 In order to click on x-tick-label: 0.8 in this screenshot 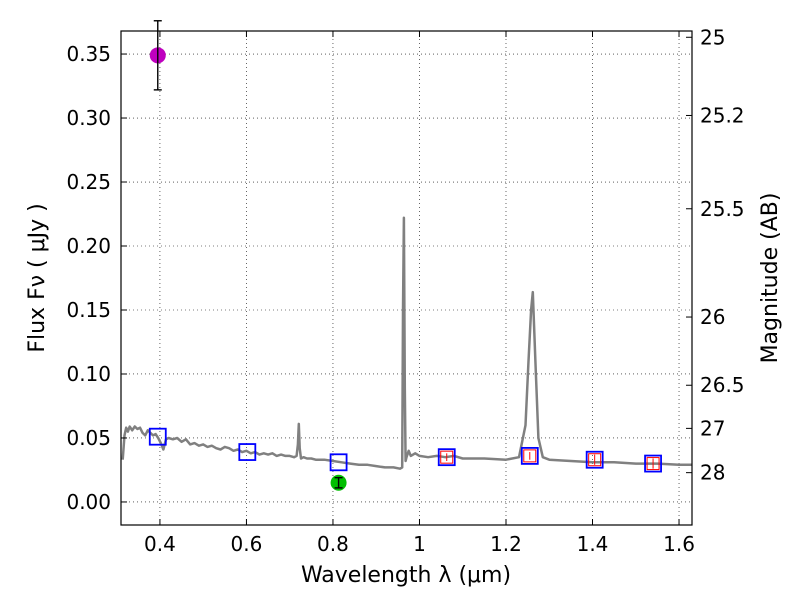, I will do `click(333, 544)`.